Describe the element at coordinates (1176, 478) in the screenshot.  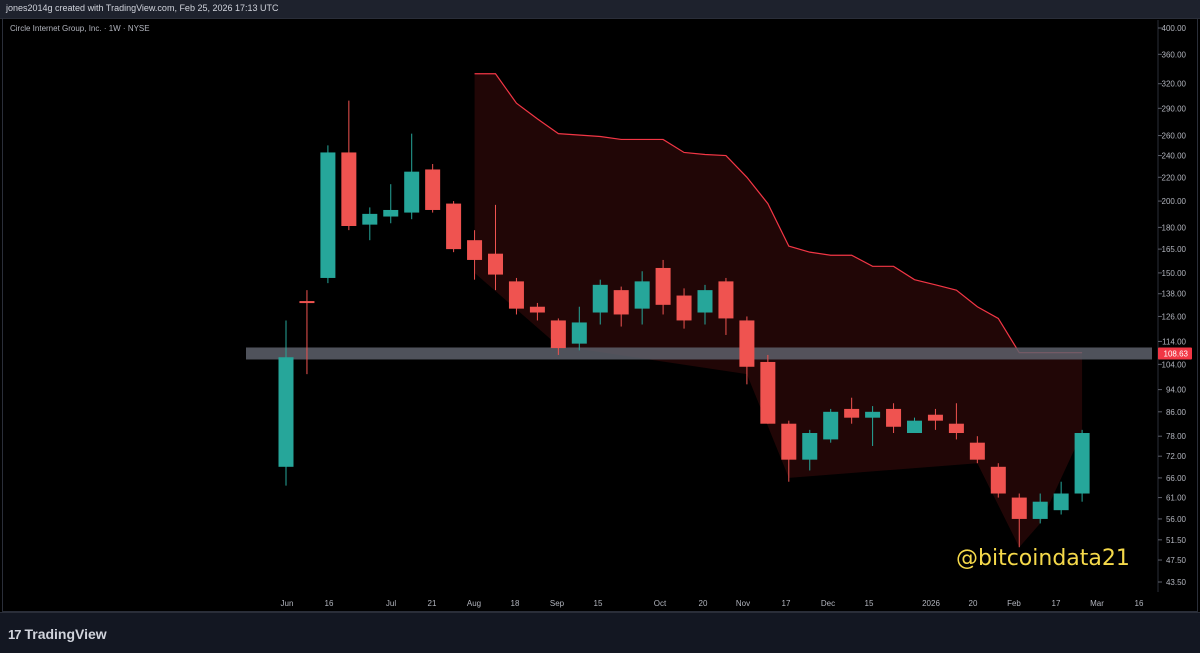
I see `price-tick-label: 66.00` at that location.